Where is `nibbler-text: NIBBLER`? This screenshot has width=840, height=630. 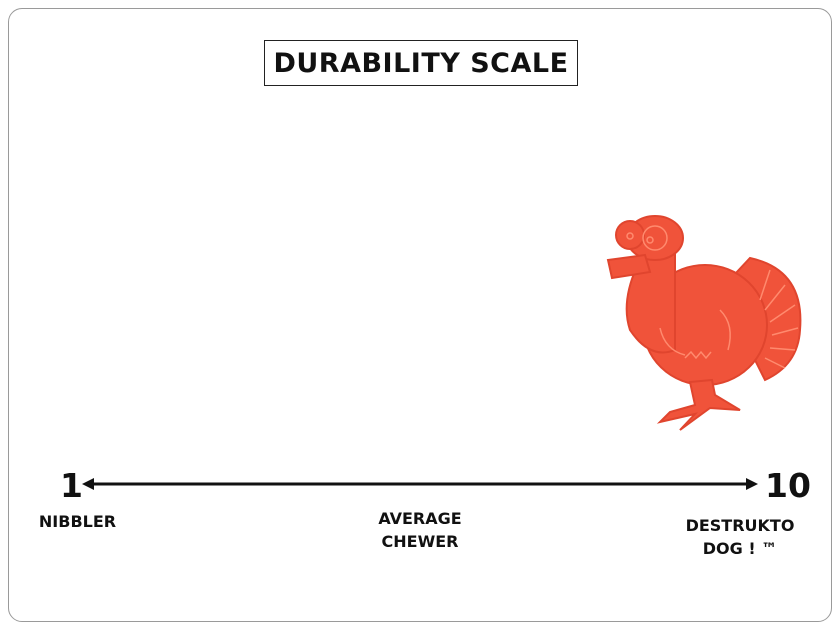
nibbler-text: NIBBLER is located at coordinates (77, 521).